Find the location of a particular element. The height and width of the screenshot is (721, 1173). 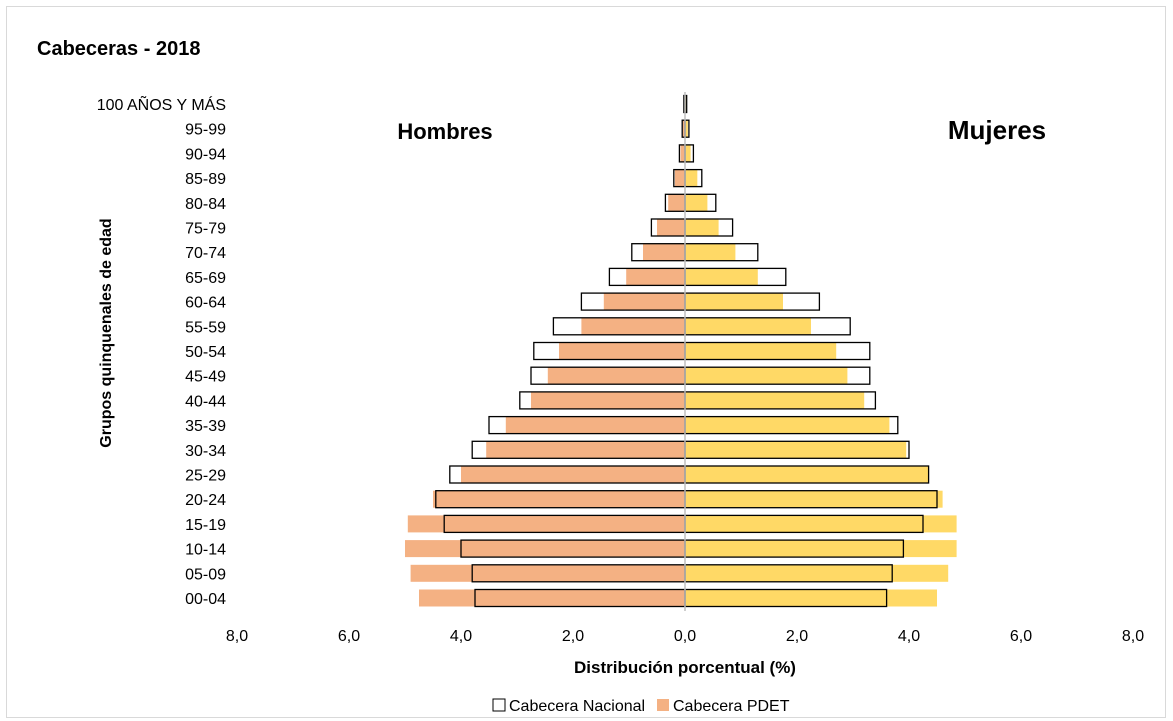

x-tick-labels: 8,0 6,0 4,0 2,0 0,0 2,0 4,0 6,0 8,0 is located at coordinates (685, 636).